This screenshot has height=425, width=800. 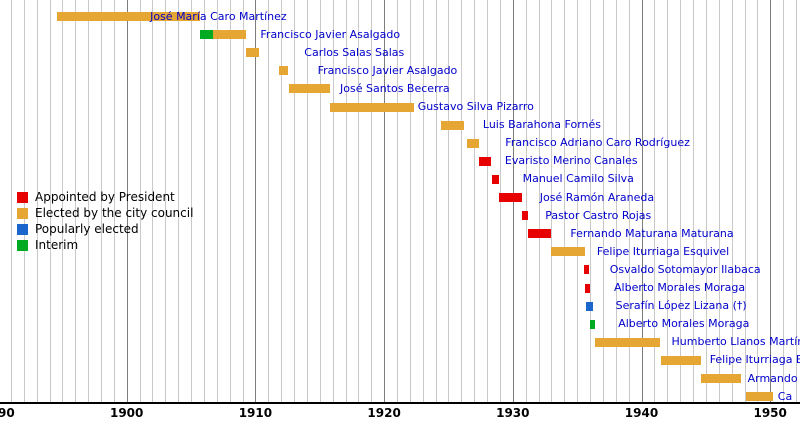 I want to click on gridline-1938, so click(x=616, y=201).